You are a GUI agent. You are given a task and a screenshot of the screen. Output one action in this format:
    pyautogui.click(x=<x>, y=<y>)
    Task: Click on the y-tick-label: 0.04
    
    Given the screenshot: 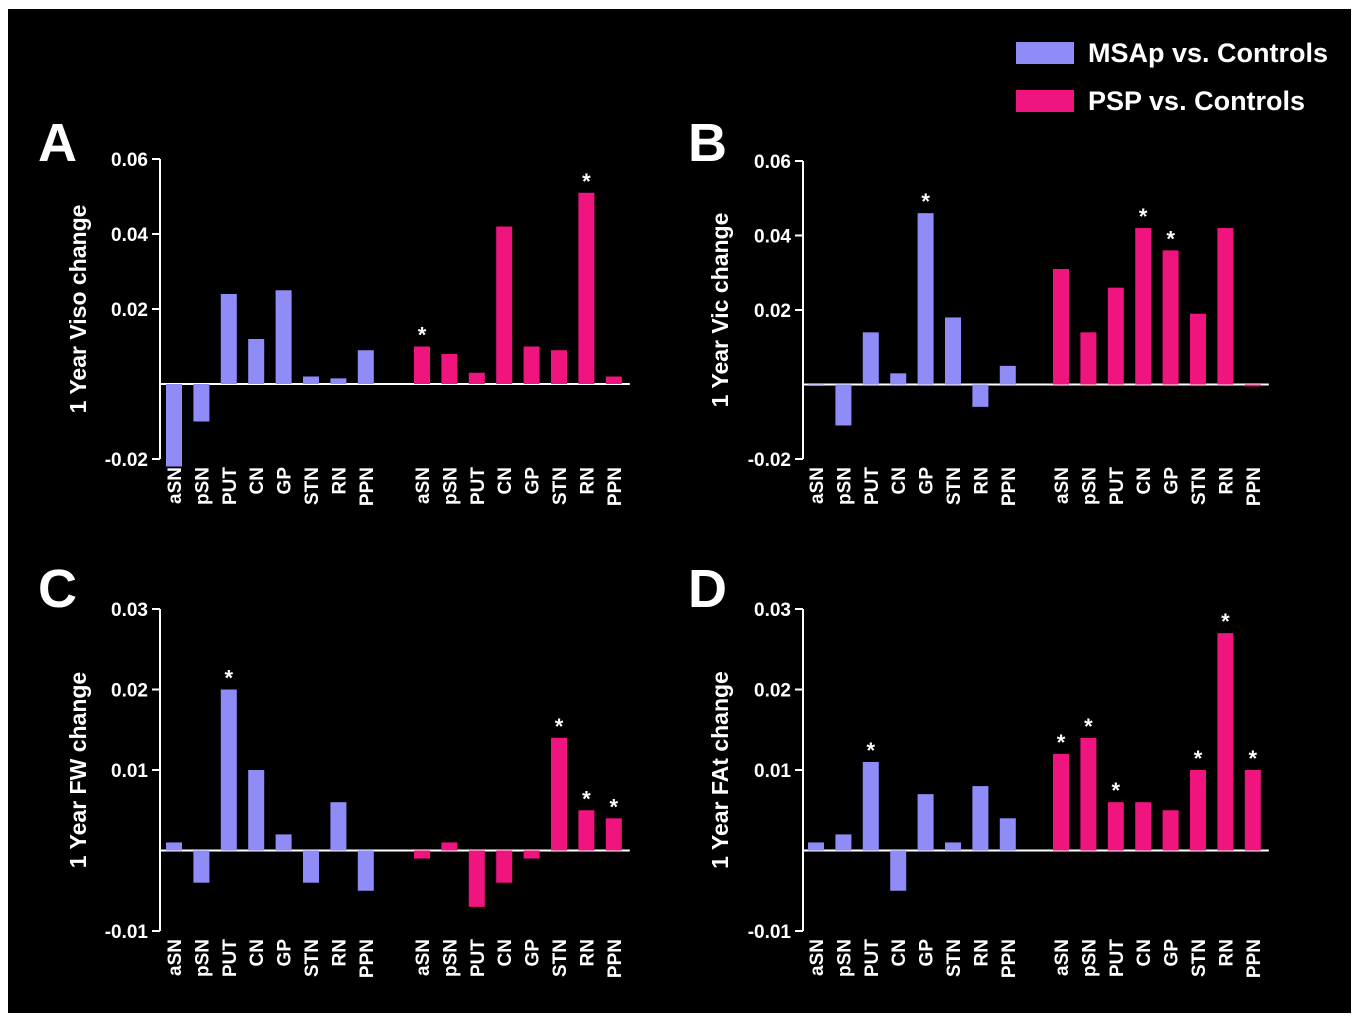 What is the action you would take?
    pyautogui.click(x=129, y=235)
    